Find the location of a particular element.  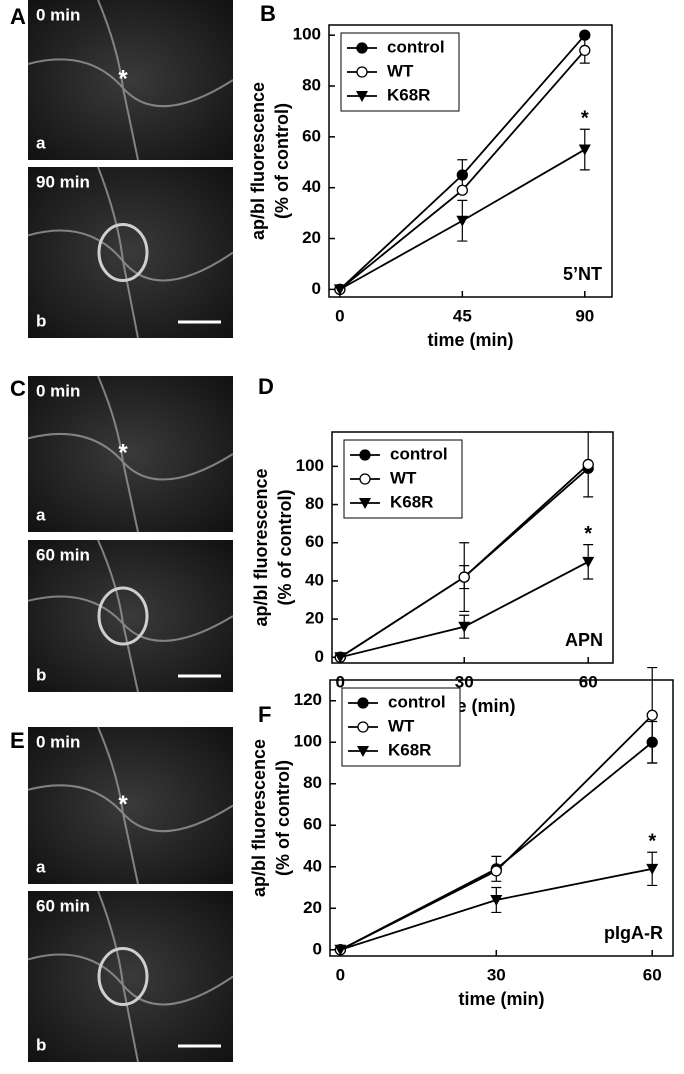

x-tick-label: 30 is located at coordinates (496, 974).